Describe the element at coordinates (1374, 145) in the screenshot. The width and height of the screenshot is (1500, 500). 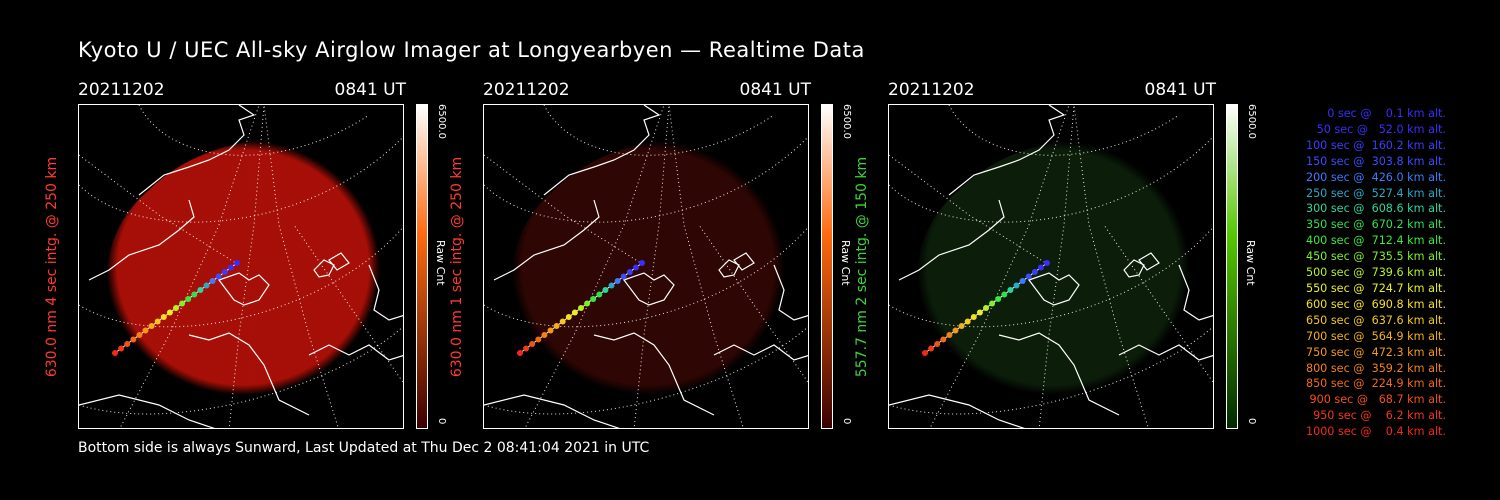
I see `legend-row: 100 sec @ 160.2 km alt.` at that location.